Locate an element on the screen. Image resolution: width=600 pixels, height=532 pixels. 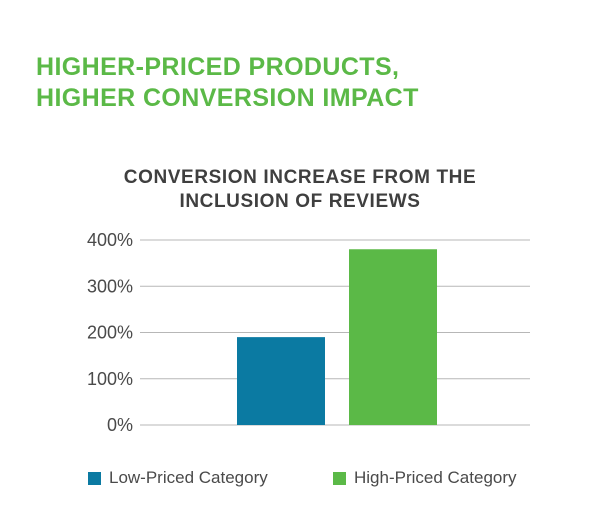
bar-high-priced is located at coordinates (393, 337).